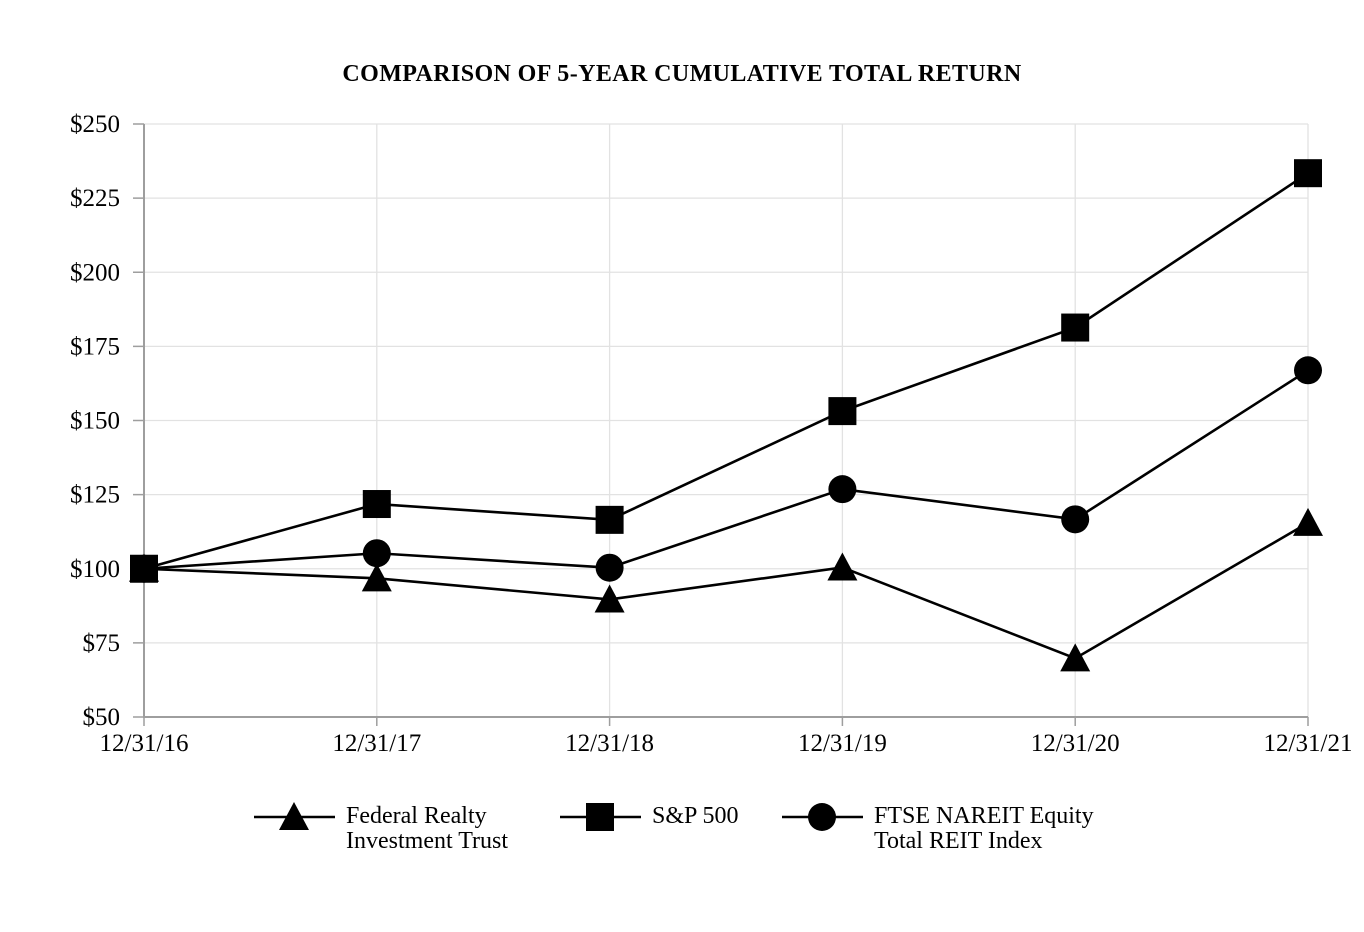 Image resolution: width=1364 pixels, height=932 pixels. Describe the element at coordinates (1308, 743) in the screenshot. I see `x-tick-label: 12/31/21` at that location.